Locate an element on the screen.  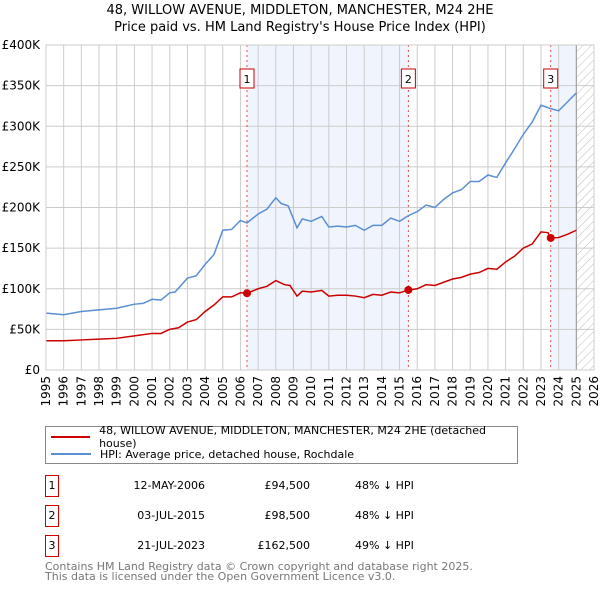
transaction-price: £94,500 is located at coordinates (287, 485).